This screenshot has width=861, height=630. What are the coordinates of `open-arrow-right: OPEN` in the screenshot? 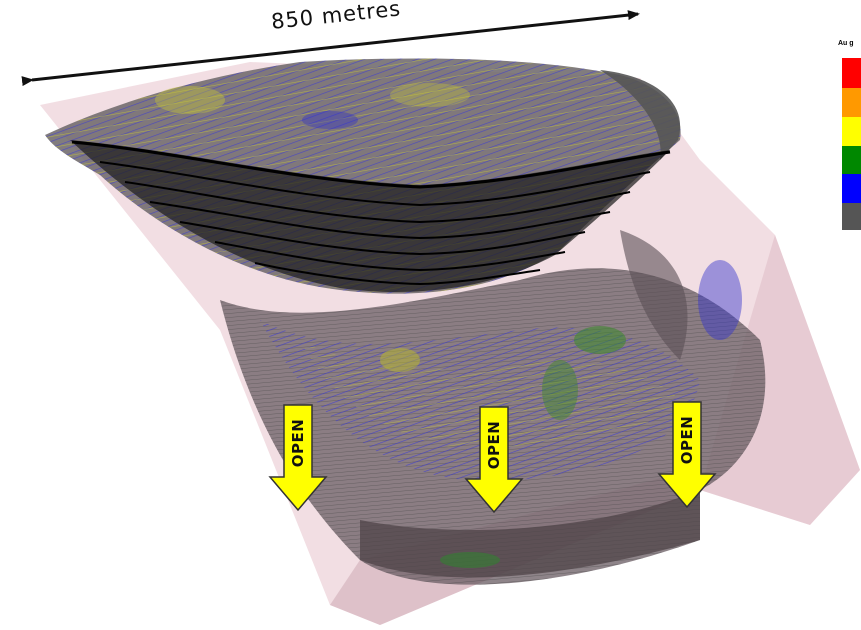 It's located at (687, 455).